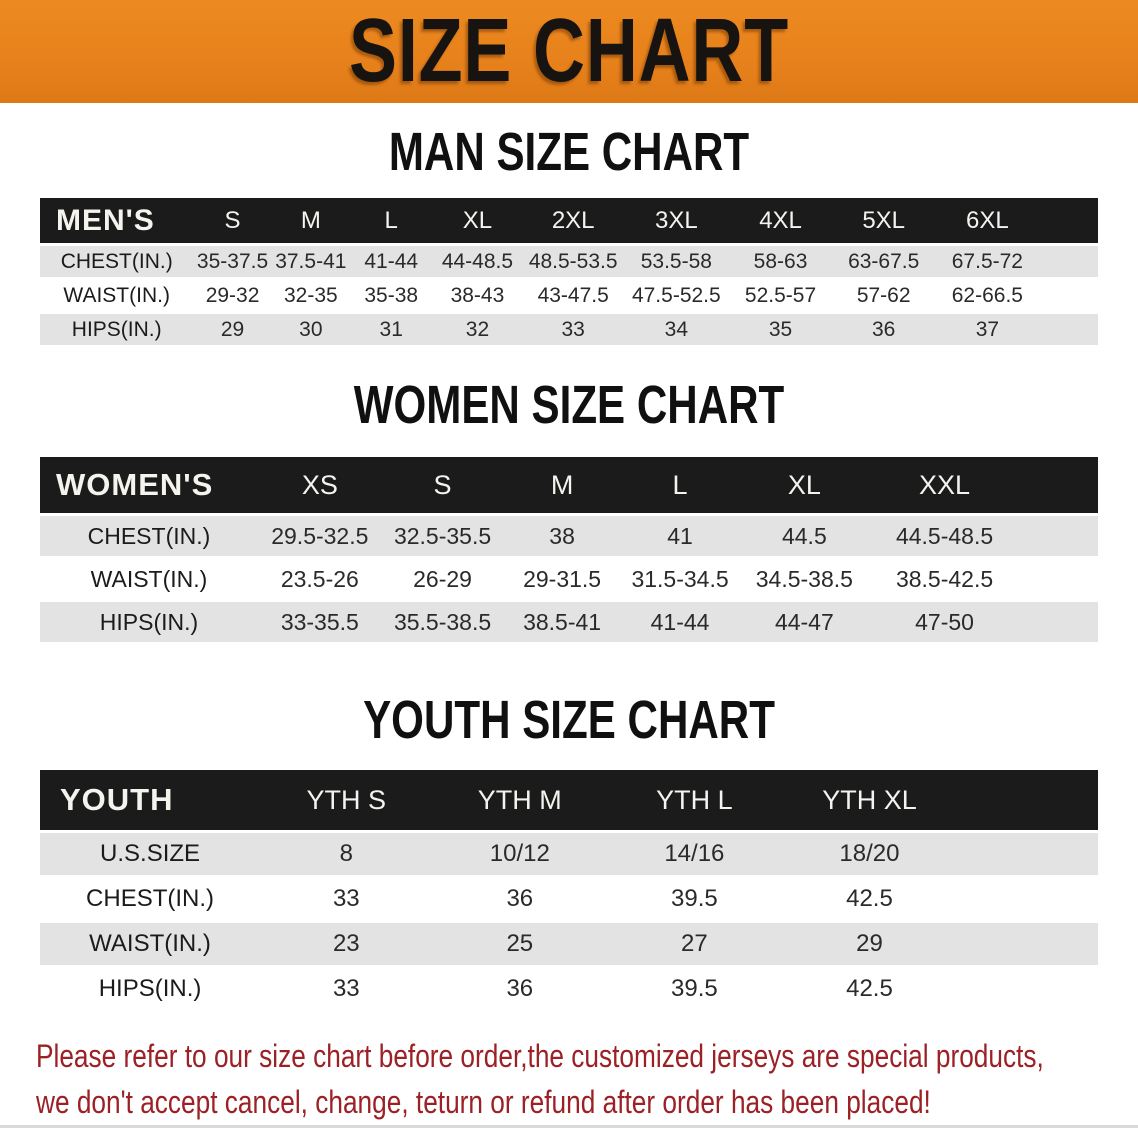 This screenshot has width=1138, height=1132. Describe the element at coordinates (869, 800) in the screenshot. I see `size-column-header: YTH XL` at that location.